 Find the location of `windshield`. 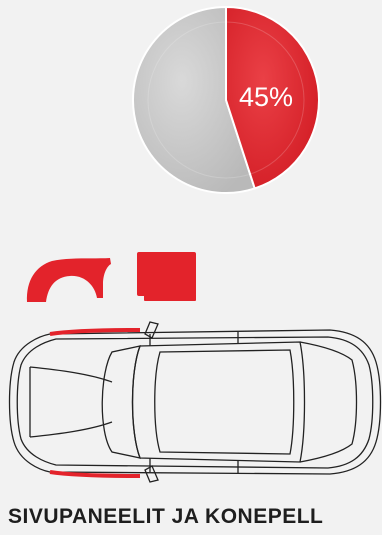

windshield is located at coordinates (121, 402).